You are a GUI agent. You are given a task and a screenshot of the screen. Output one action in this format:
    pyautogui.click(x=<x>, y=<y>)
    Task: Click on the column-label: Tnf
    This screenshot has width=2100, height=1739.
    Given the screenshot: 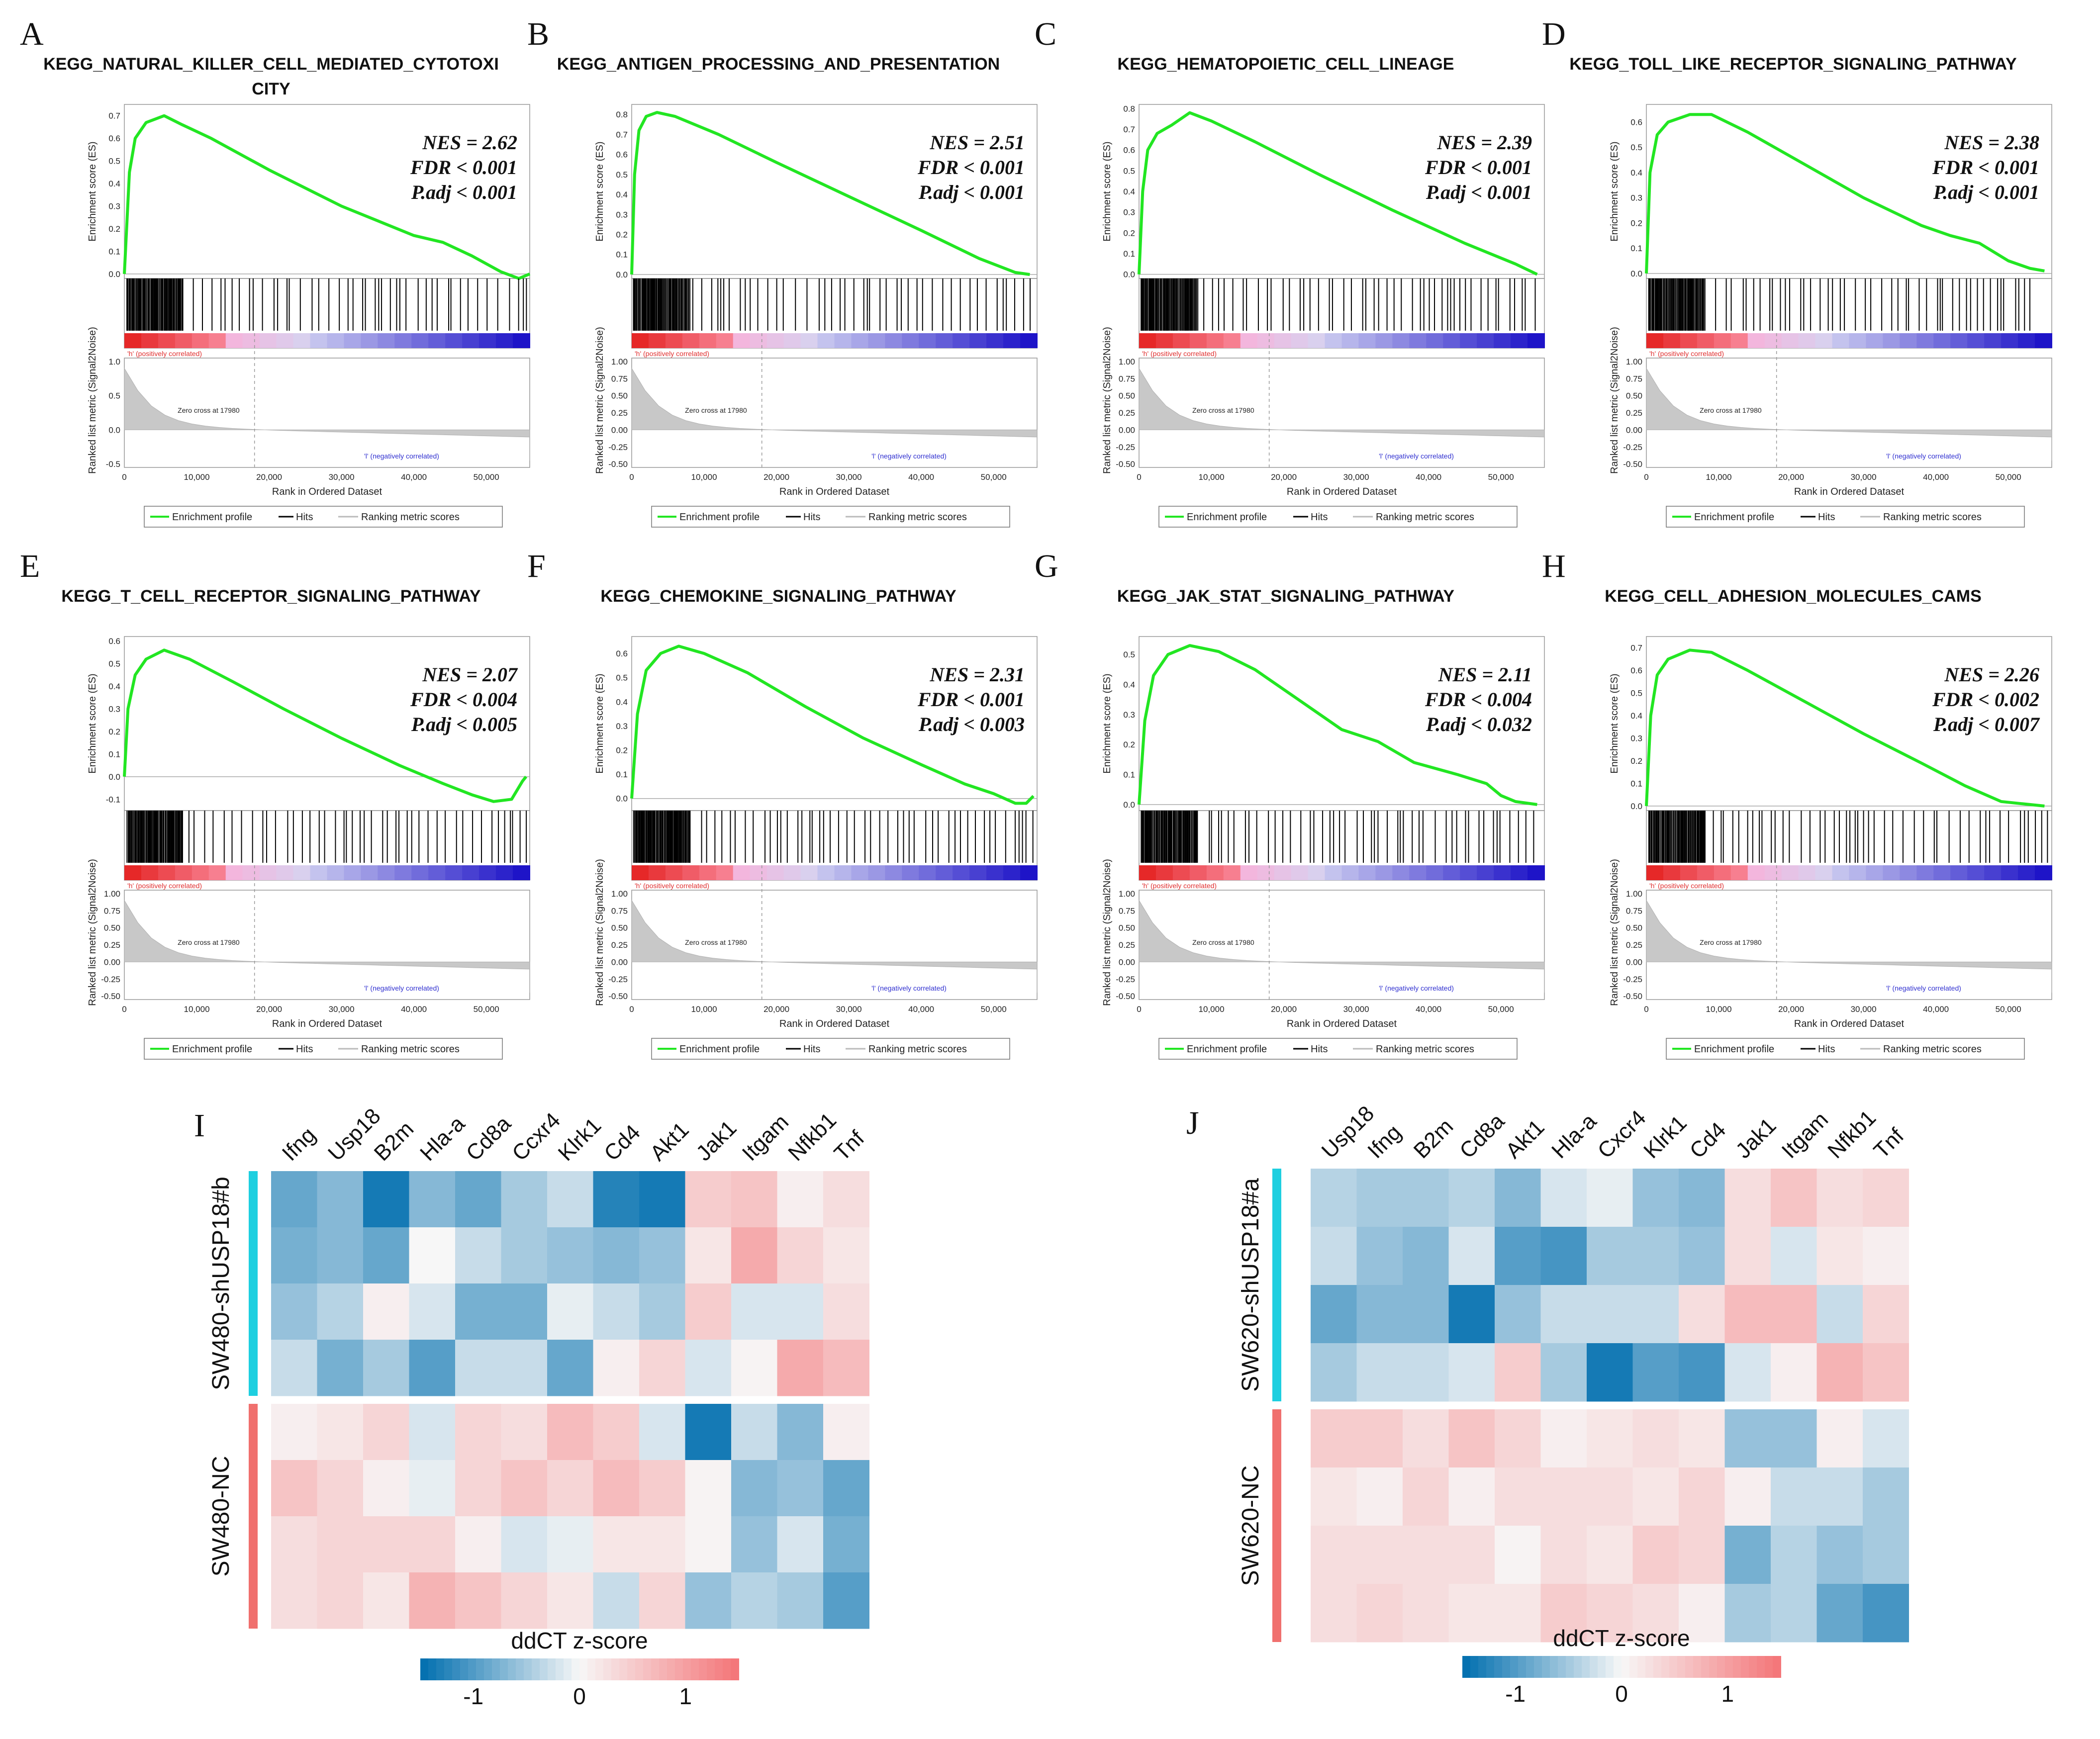 What is the action you would take?
    pyautogui.click(x=1889, y=1143)
    